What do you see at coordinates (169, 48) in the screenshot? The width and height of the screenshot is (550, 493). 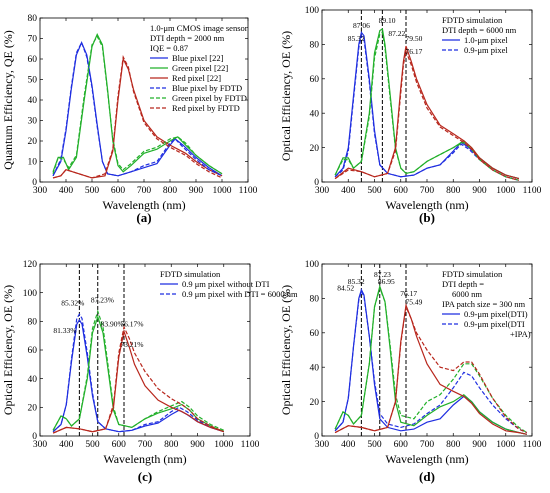 I see `info-text: IQE = 0.87` at bounding box center [169, 48].